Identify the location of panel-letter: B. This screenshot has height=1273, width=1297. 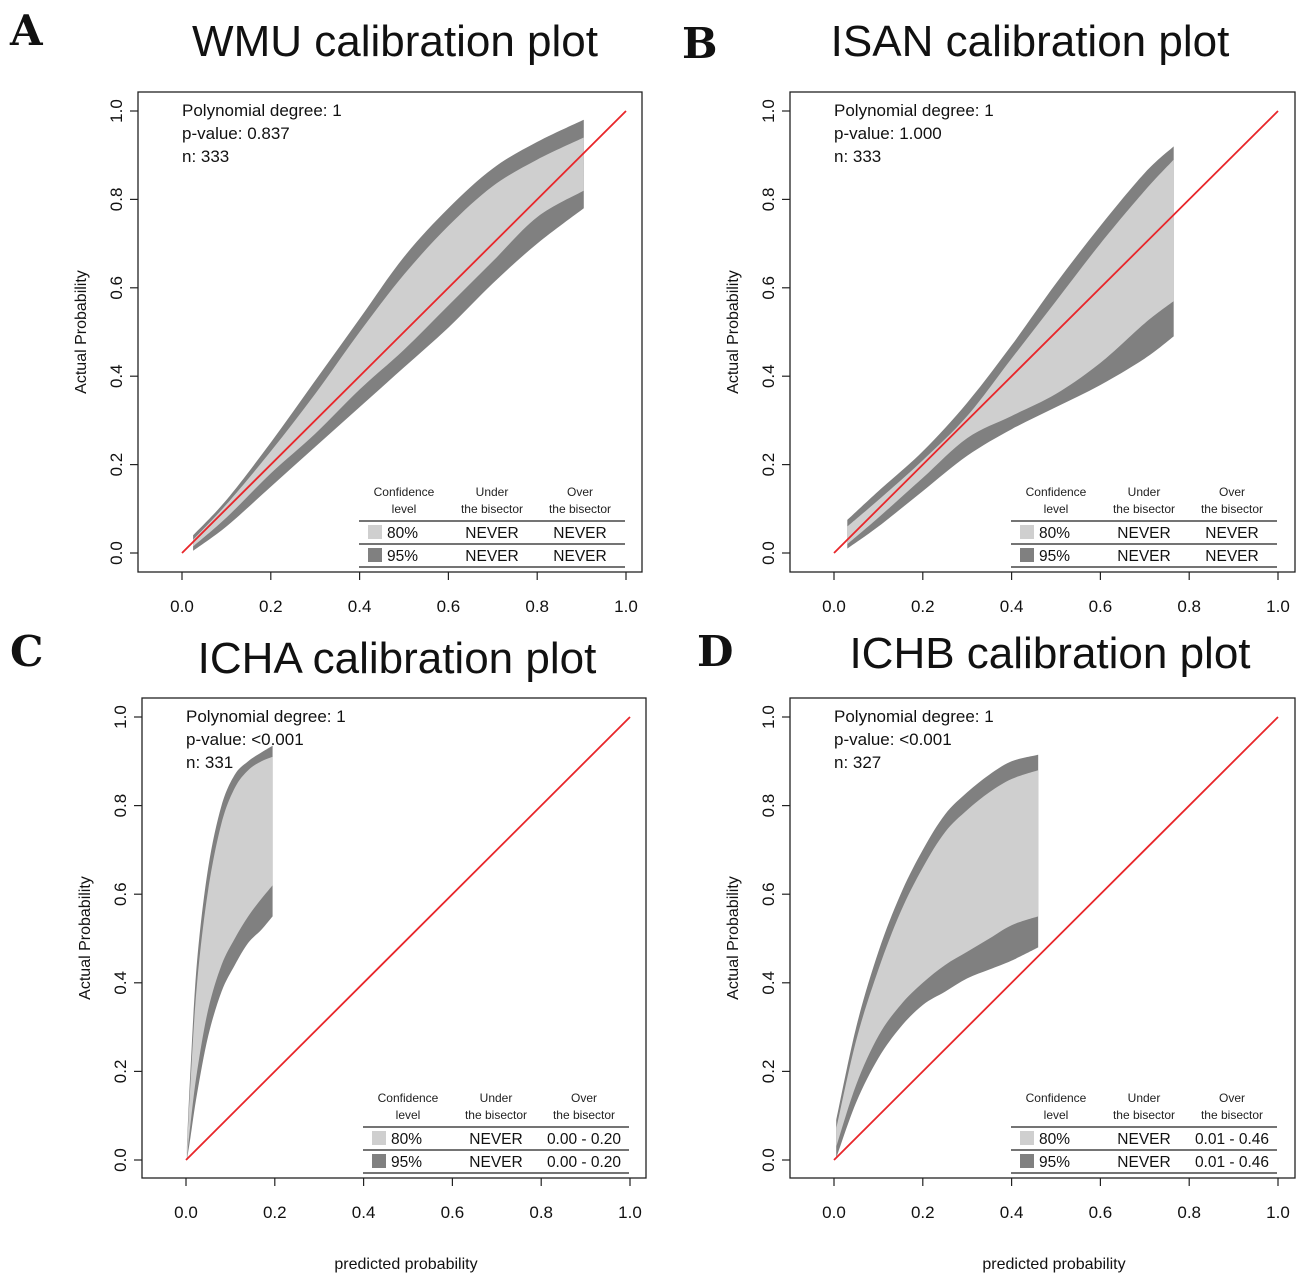
(700, 43).